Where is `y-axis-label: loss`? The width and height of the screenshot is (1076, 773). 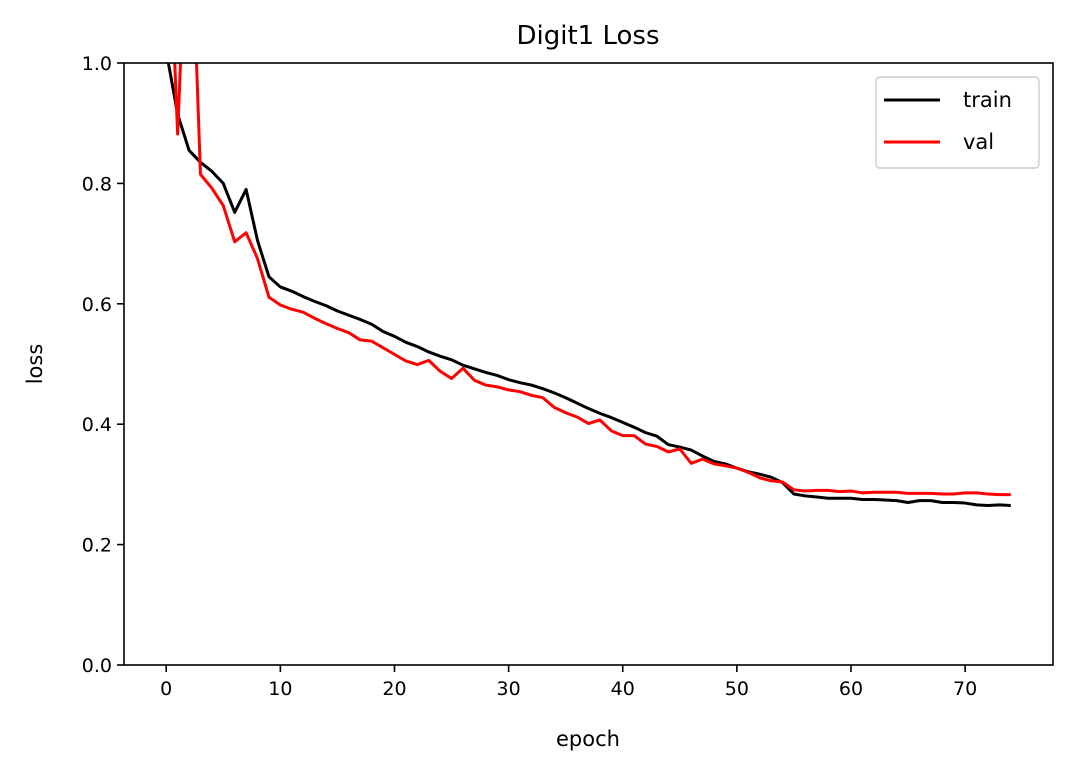 y-axis-label: loss is located at coordinates (35, 364).